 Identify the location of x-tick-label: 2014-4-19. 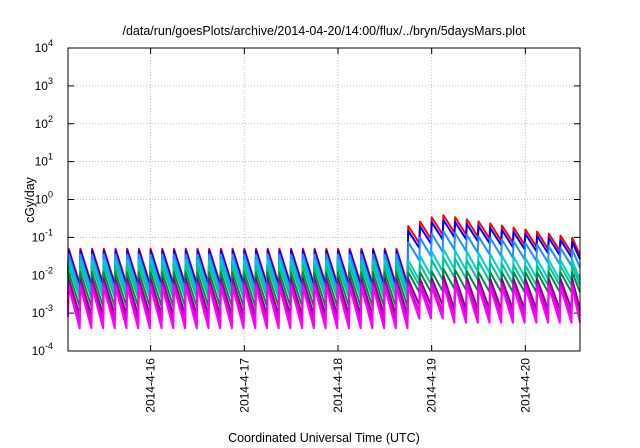
(432, 385).